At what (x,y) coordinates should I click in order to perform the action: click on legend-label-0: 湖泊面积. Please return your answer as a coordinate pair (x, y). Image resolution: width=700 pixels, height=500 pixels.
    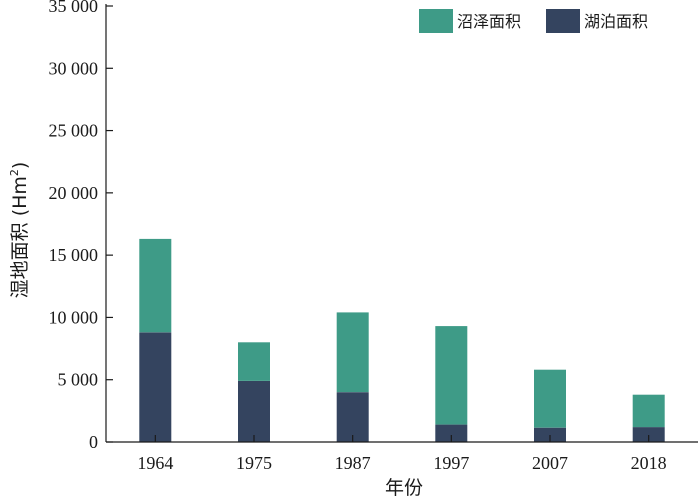
    Looking at the image, I should click on (616, 21).